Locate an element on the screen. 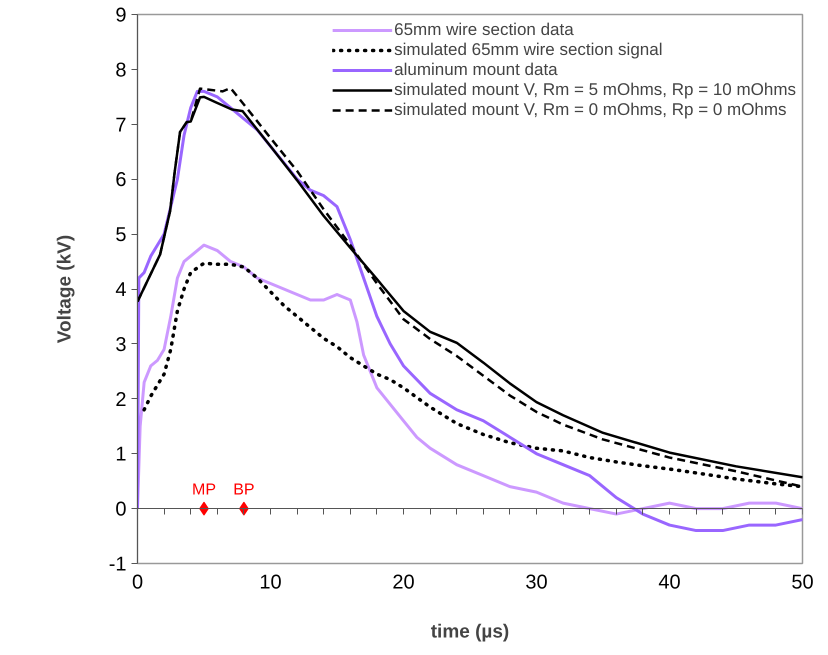 The width and height of the screenshot is (828, 655). legend-label: 65mm wire section data is located at coordinates (484, 30).